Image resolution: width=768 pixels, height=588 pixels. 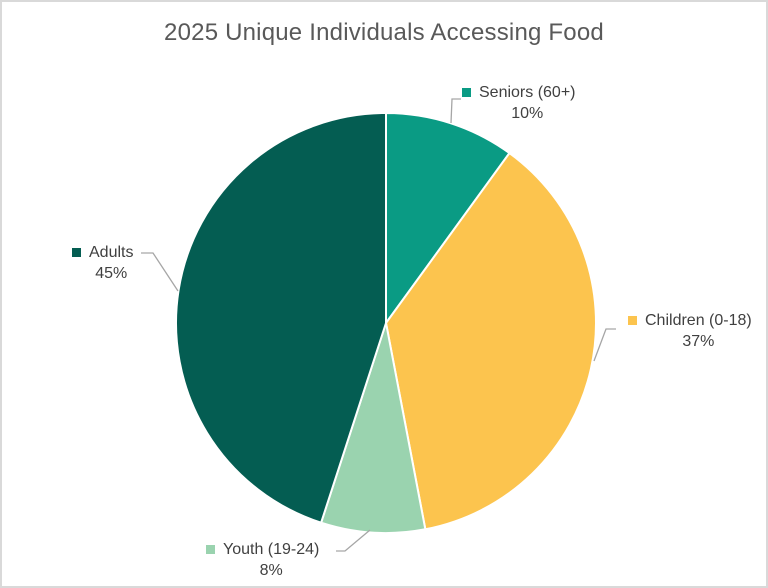 I want to click on data-label-row-children: Children (0-18), so click(x=690, y=320).